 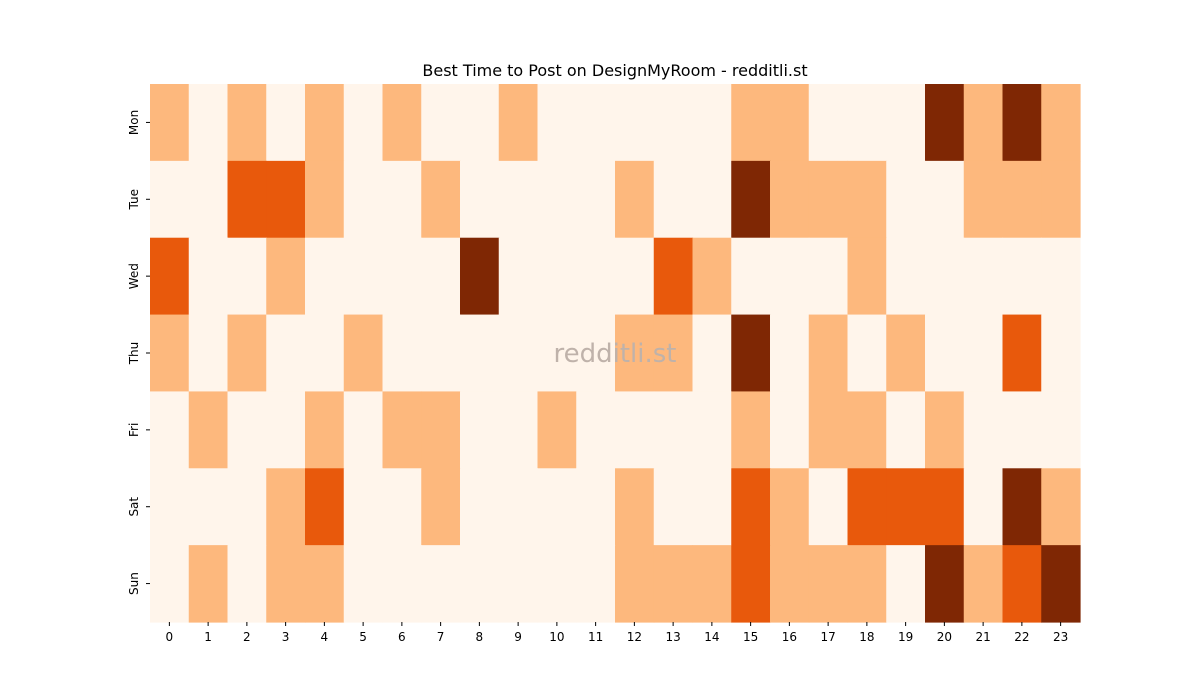 What do you see at coordinates (711, 637) in the screenshot?
I see `x-tick-label-14: 14` at bounding box center [711, 637].